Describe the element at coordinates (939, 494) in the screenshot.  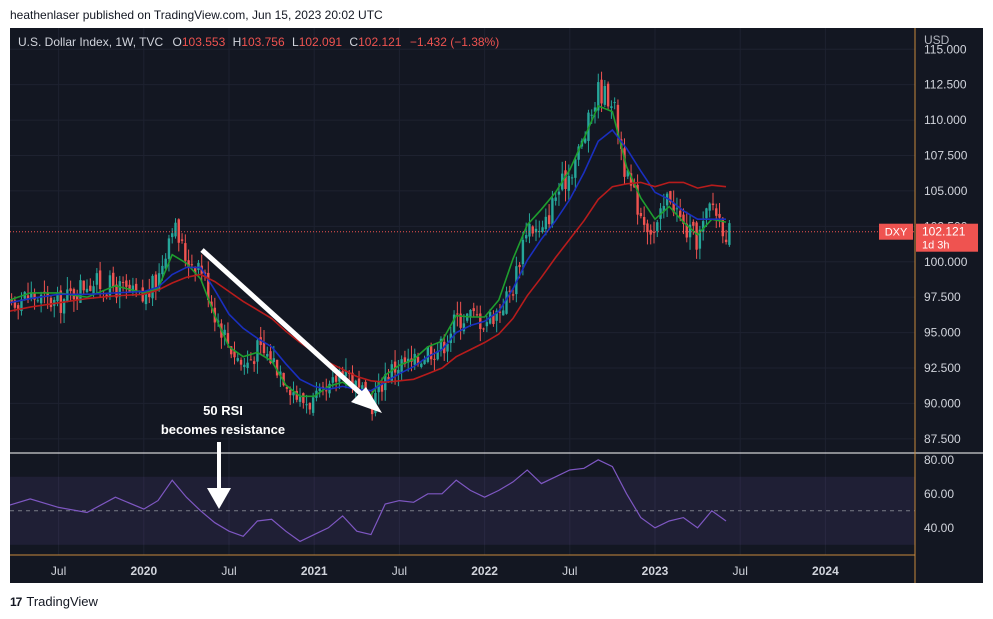
I see `rsi-axis: 40.00 60.00 80.00` at that location.